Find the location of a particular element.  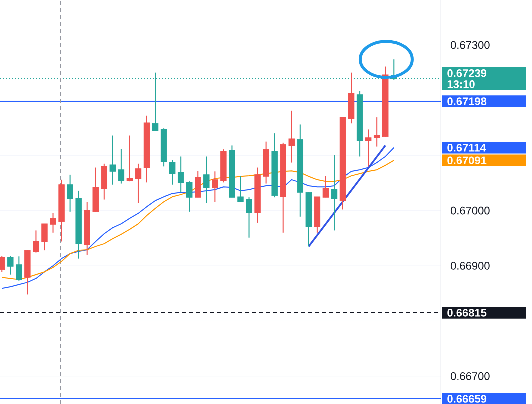

y-tick-label: 0.66900 is located at coordinates (470, 266).